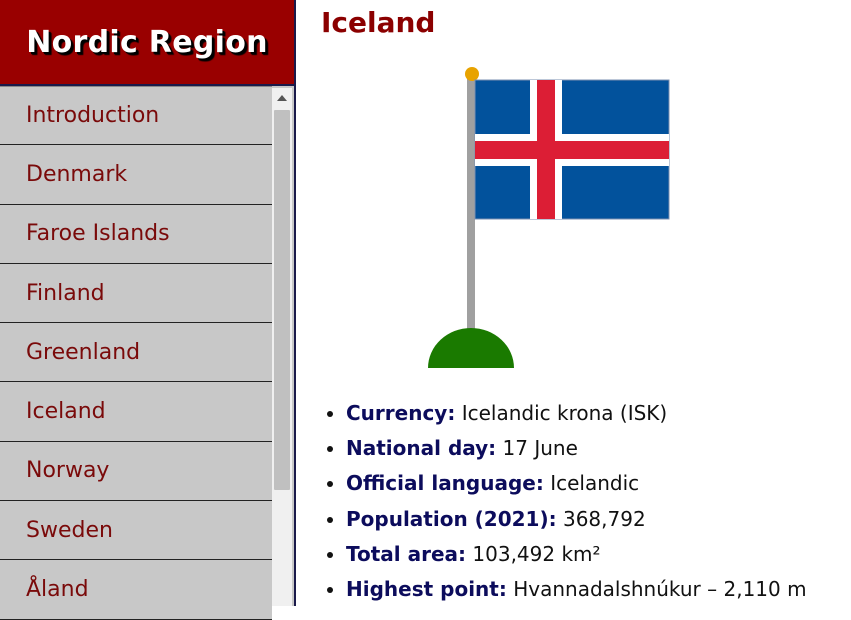 This screenshot has width=851, height=620. Describe the element at coordinates (451, 518) in the screenshot. I see `fact-label: Population (2021):` at that location.